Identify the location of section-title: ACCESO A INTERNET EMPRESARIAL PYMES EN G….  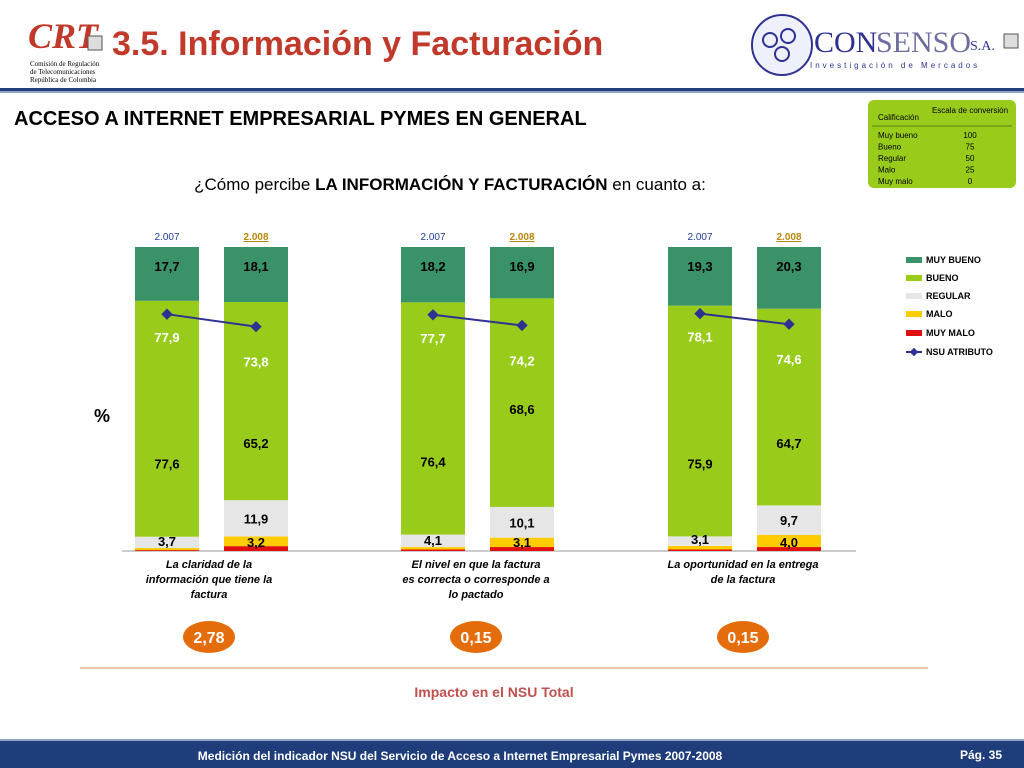
(300, 119).